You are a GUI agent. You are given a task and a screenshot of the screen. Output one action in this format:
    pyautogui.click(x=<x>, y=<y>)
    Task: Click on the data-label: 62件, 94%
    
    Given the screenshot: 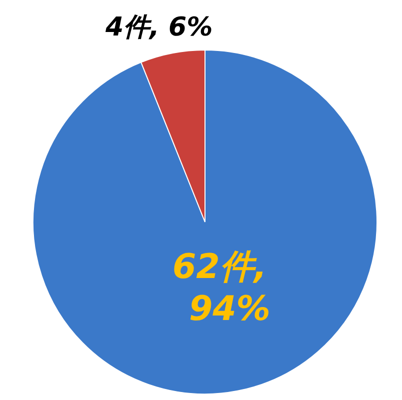 What is the action you would take?
    pyautogui.click(x=221, y=288)
    